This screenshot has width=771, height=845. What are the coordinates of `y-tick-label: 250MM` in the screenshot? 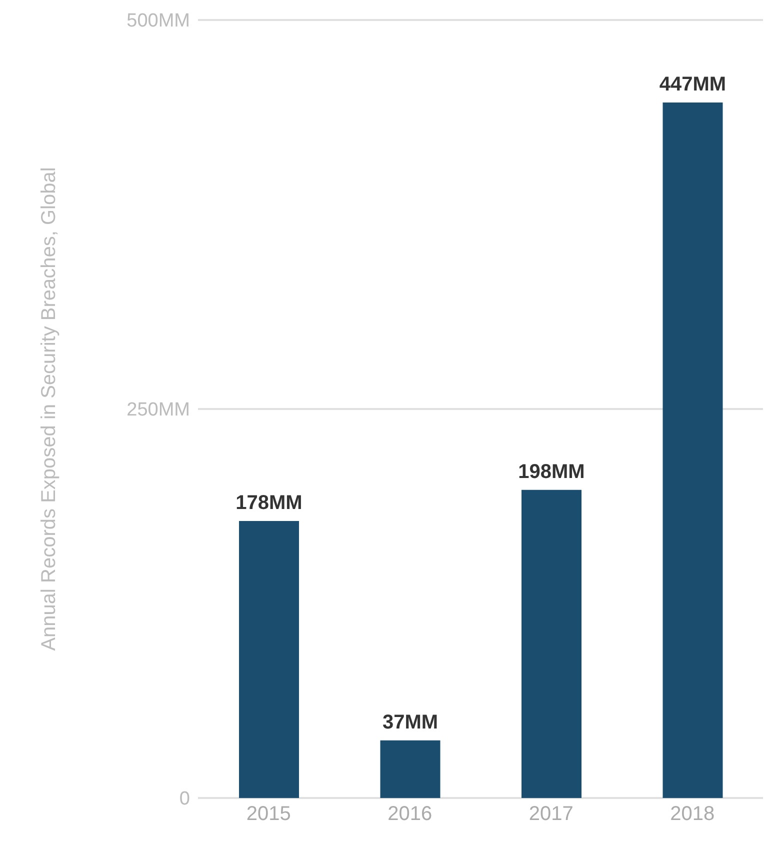 It's located at (158, 410).